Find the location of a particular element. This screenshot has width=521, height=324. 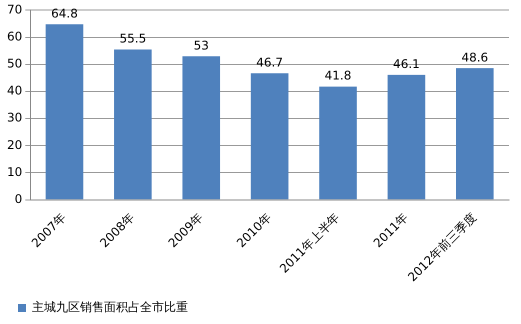

data-label: 64.8 is located at coordinates (64, 13).